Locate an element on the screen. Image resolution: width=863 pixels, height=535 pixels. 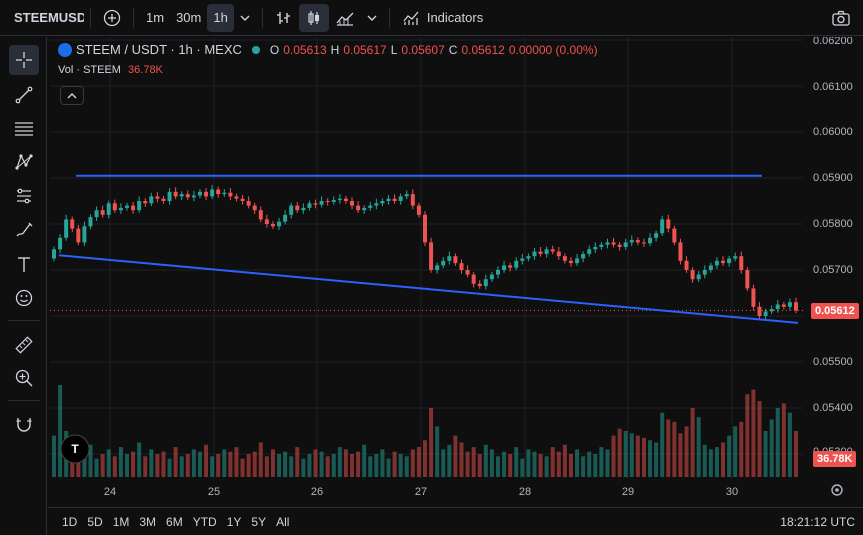
magnet-tool-button is located at coordinates (24, 424).